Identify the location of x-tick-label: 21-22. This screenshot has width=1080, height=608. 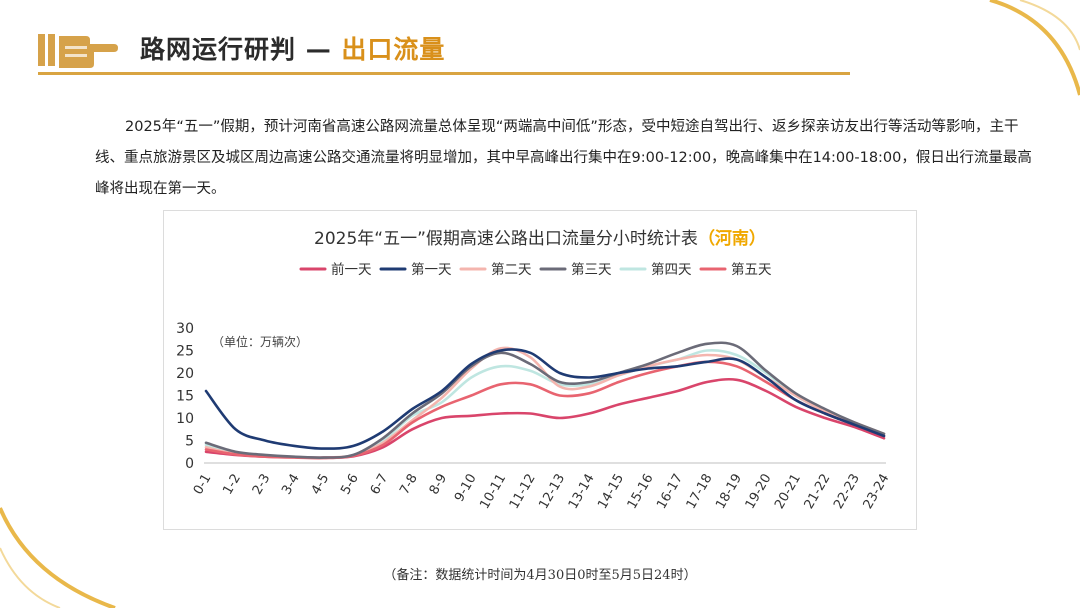
(818, 492).